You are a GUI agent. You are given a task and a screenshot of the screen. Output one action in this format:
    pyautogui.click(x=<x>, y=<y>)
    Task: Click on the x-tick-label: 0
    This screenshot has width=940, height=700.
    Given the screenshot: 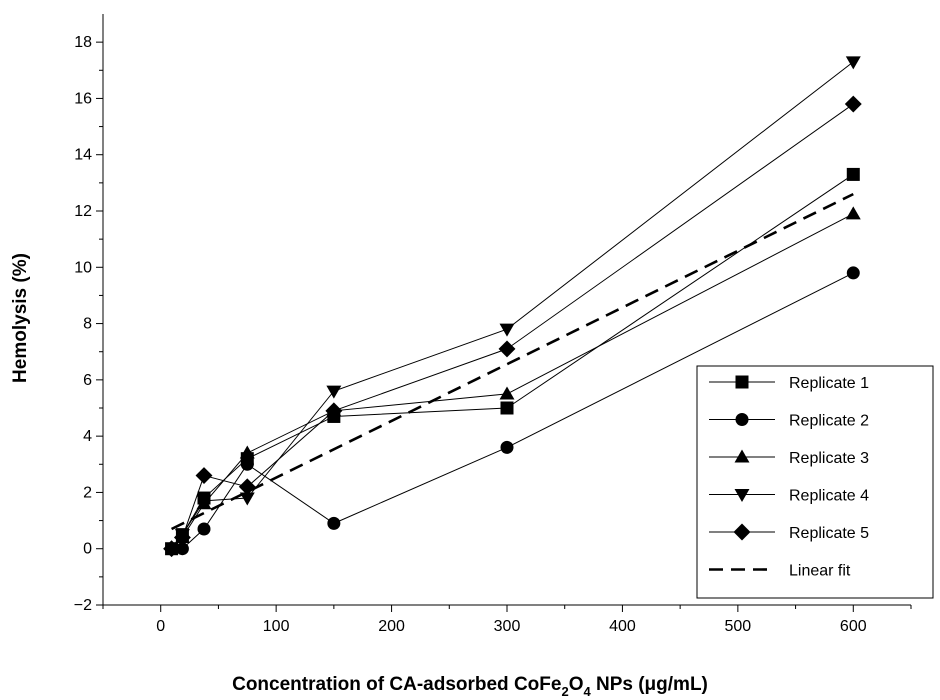 What is the action you would take?
    pyautogui.click(x=160, y=626)
    